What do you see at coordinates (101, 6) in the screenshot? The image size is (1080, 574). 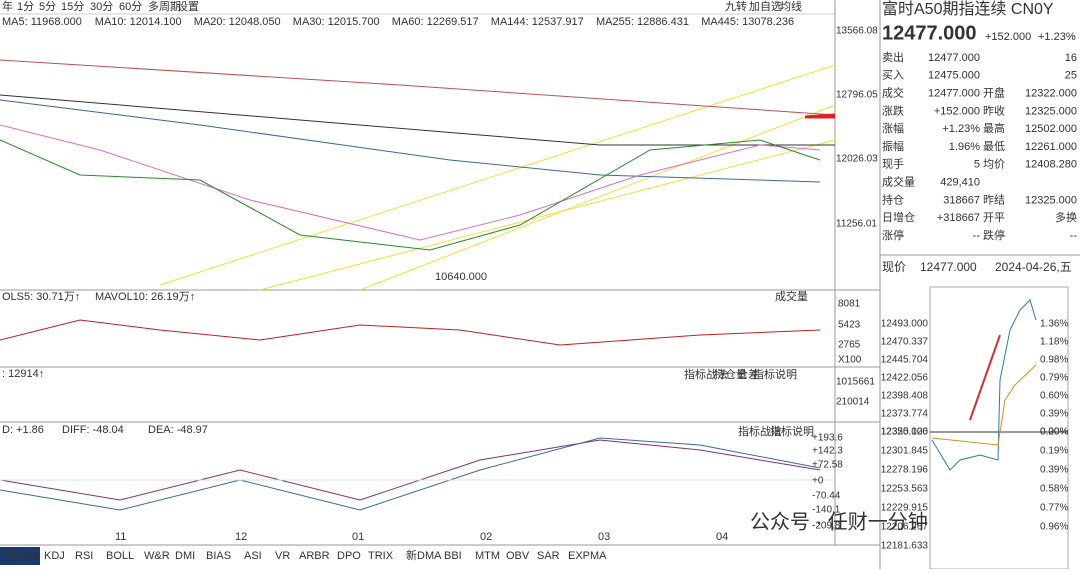 I see `period-tab: 30分` at bounding box center [101, 6].